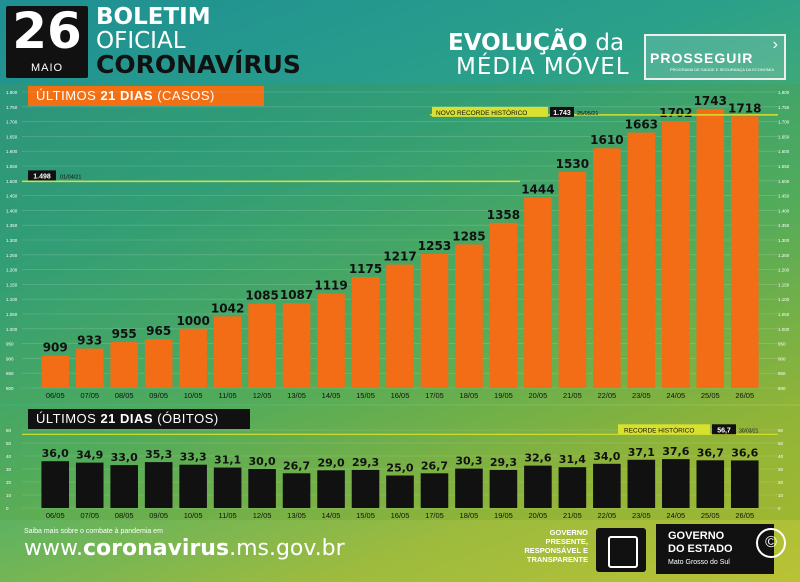  I want to click on casos-category-label: 19/05, so click(503, 395).